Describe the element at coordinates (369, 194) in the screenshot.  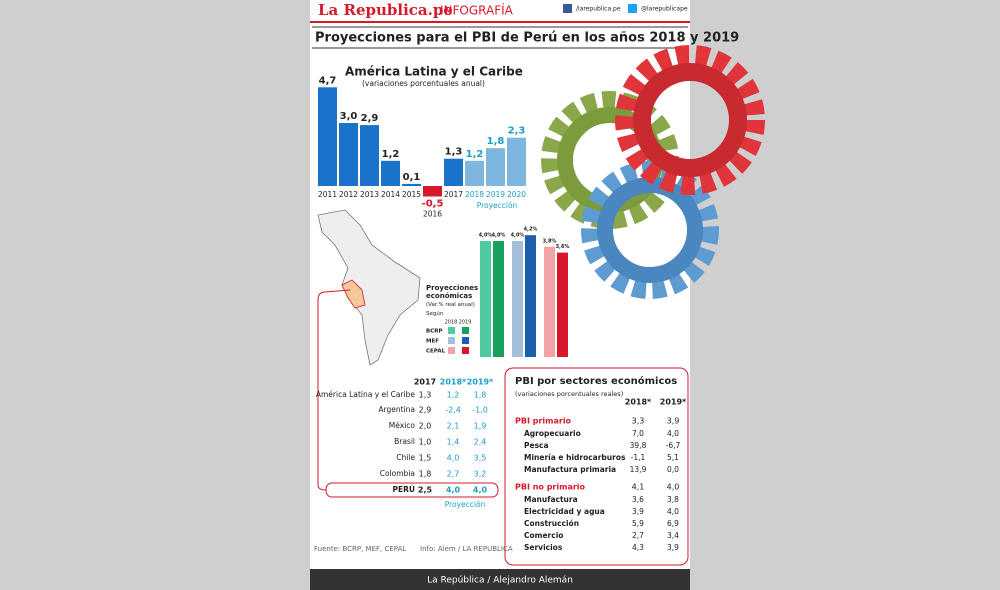
I see `x-tick-label: 2013` at that location.